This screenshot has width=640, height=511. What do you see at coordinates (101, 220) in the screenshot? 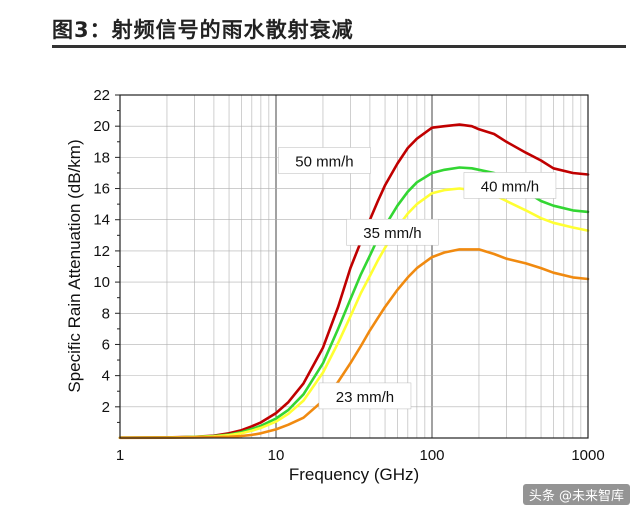
I see `y-tick-label: 14` at bounding box center [101, 220].